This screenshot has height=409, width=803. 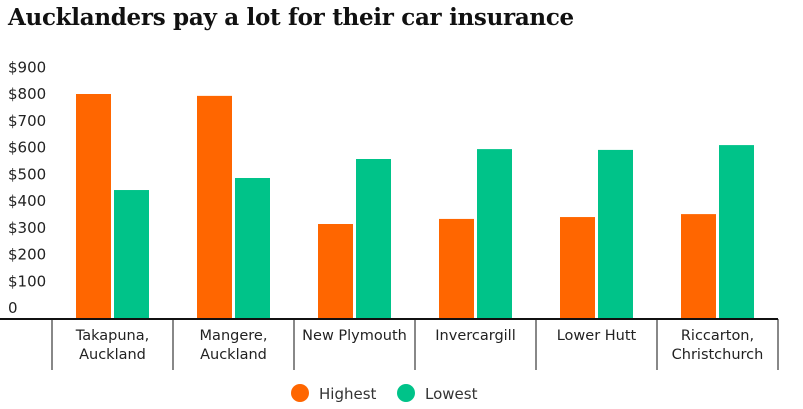 I want to click on y-tick-label: $200, so click(x=27, y=255).